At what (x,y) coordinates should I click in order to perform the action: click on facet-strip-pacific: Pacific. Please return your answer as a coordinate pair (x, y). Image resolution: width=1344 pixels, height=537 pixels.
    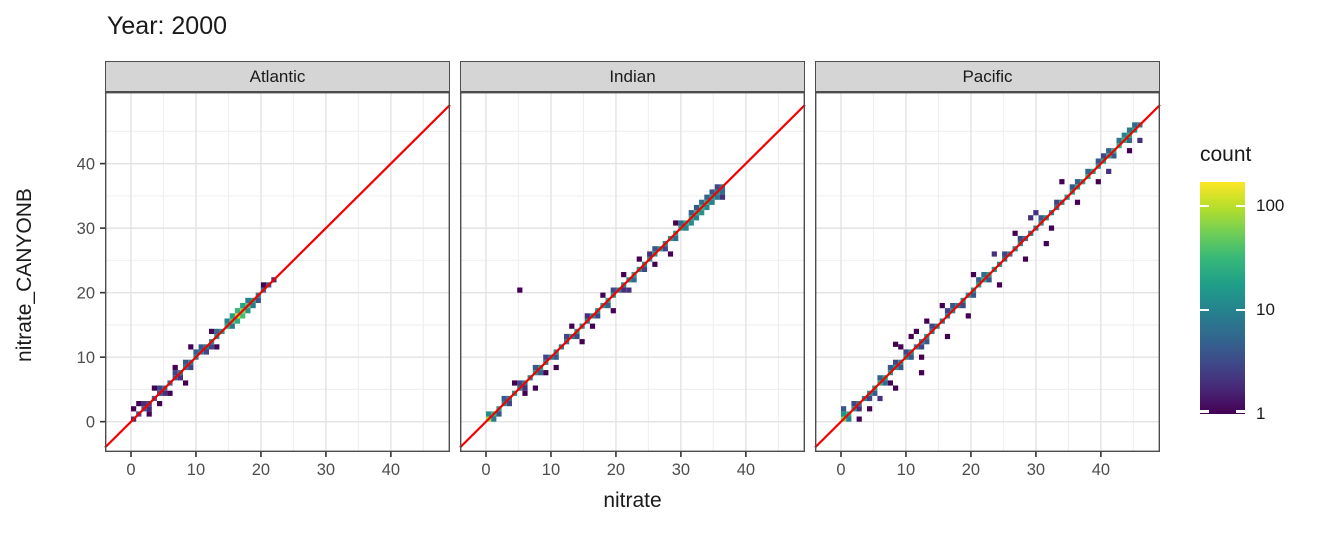
    Looking at the image, I should click on (987, 76).